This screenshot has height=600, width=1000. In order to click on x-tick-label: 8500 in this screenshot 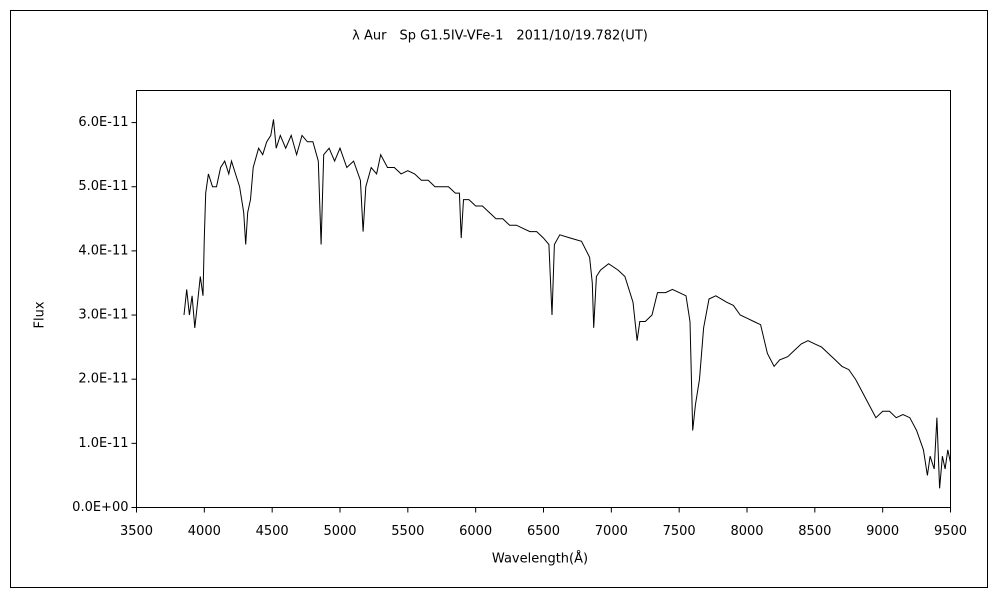, I will do `click(814, 531)`.